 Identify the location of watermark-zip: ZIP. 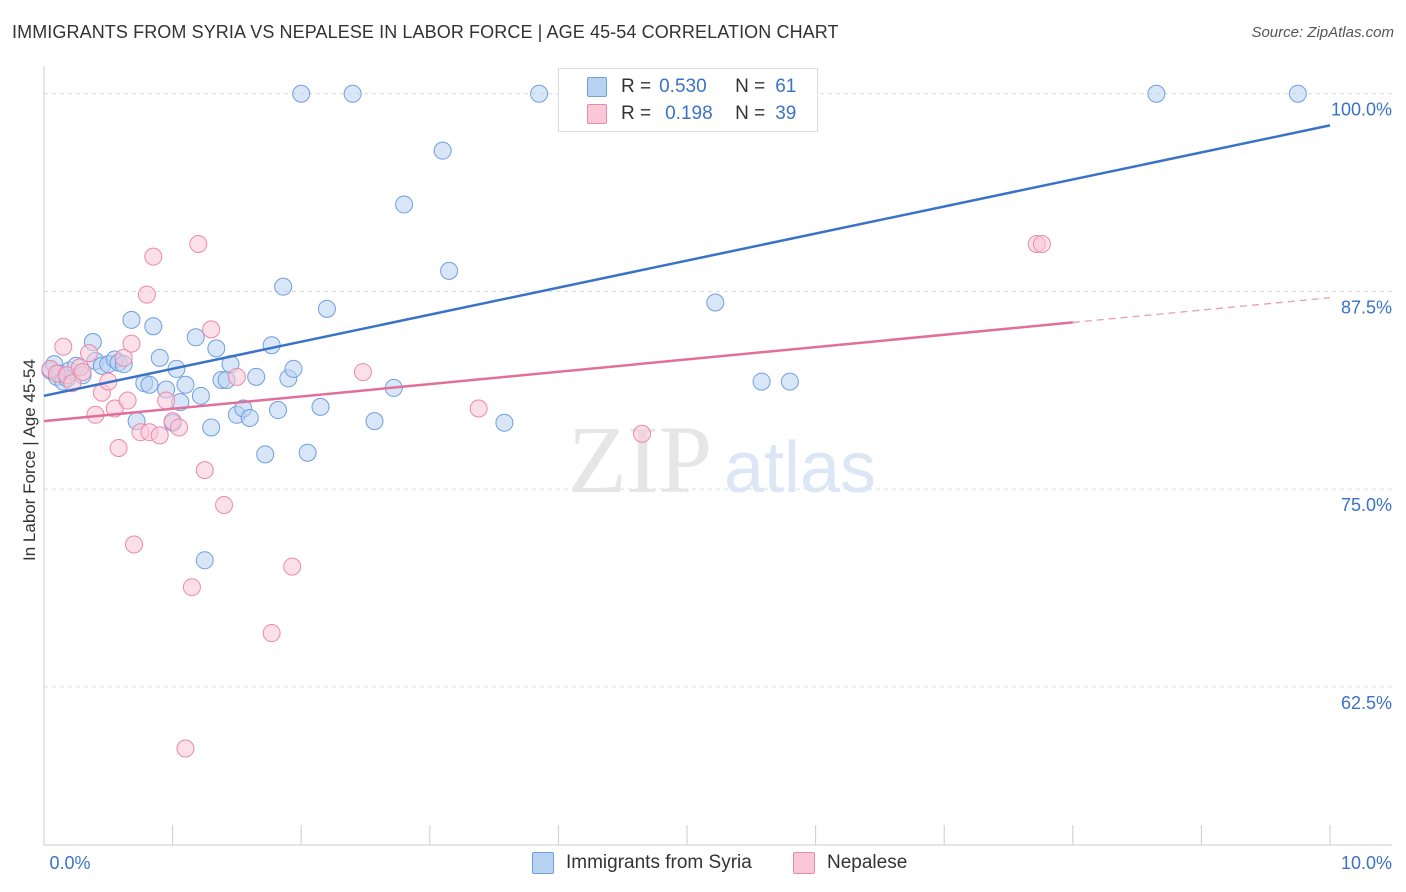
(640, 459).